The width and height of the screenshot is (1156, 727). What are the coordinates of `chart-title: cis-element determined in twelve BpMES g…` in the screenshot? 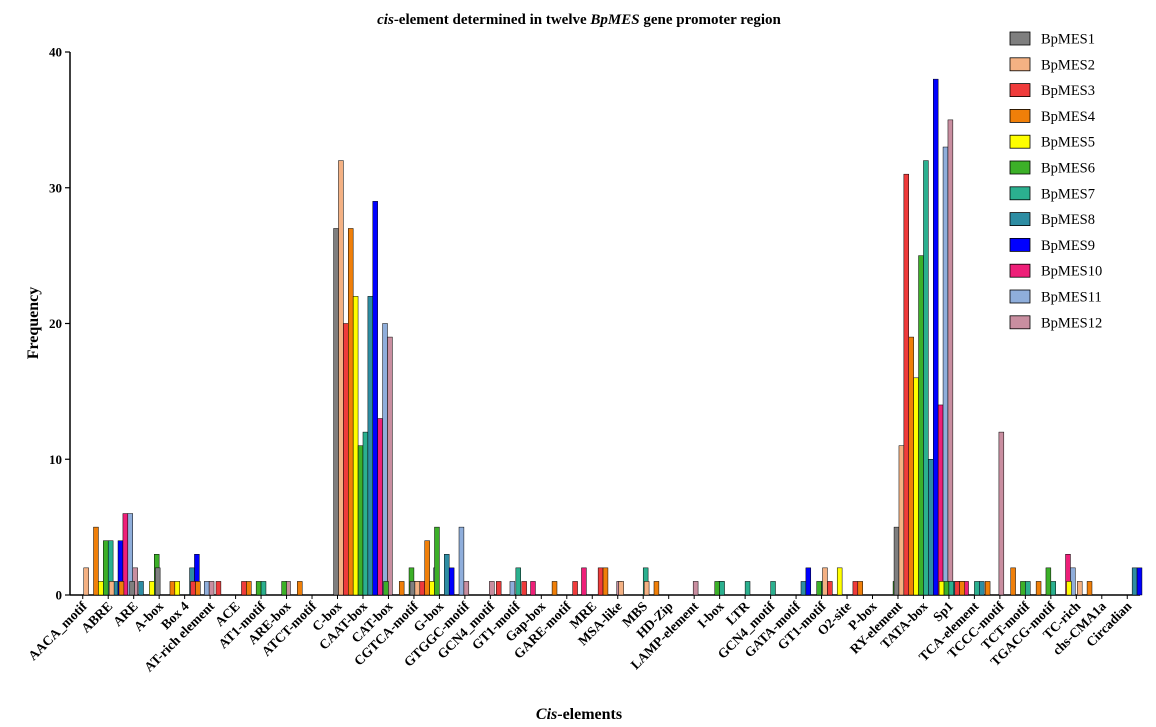 It's located at (579, 20).